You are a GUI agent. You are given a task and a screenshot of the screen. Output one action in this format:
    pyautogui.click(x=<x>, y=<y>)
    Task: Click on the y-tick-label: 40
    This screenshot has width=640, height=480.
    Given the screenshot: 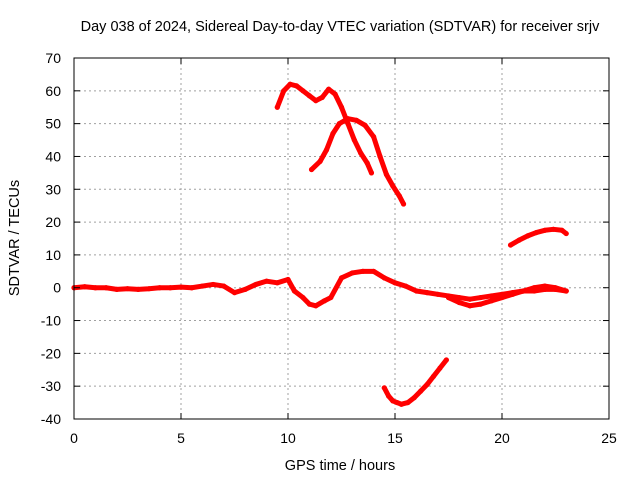 What is the action you would take?
    pyautogui.click(x=53, y=156)
    